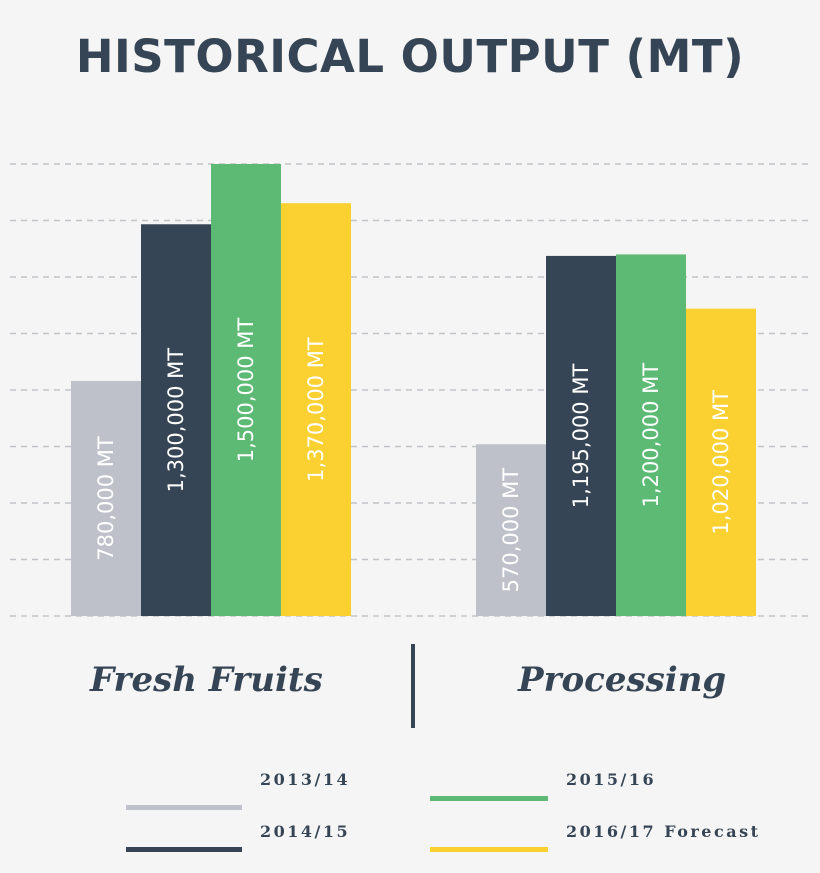  Describe the element at coordinates (206, 680) in the screenshot. I see `category-label-fresh-fruits: Fresh Fruits` at that location.